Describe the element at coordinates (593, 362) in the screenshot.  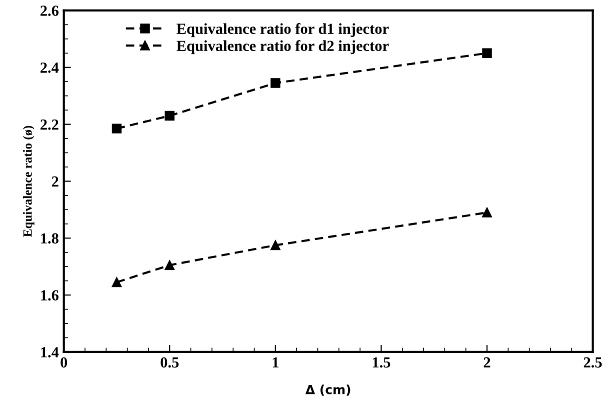
I see `x-tick-label: 2.5` at that location.